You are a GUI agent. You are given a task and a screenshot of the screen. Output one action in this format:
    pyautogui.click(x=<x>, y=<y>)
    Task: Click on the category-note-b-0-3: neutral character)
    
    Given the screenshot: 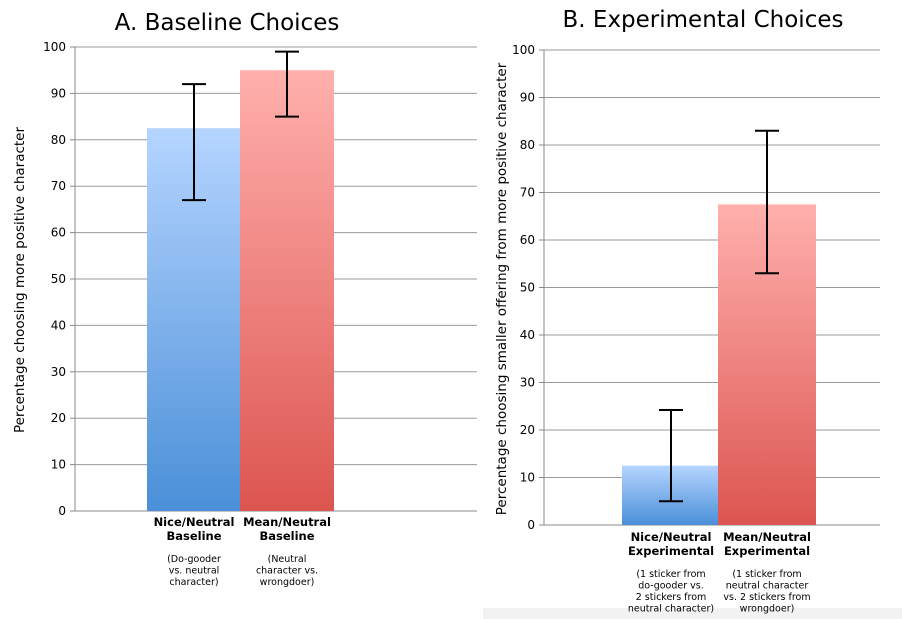 What is the action you would take?
    pyautogui.click(x=671, y=609)
    